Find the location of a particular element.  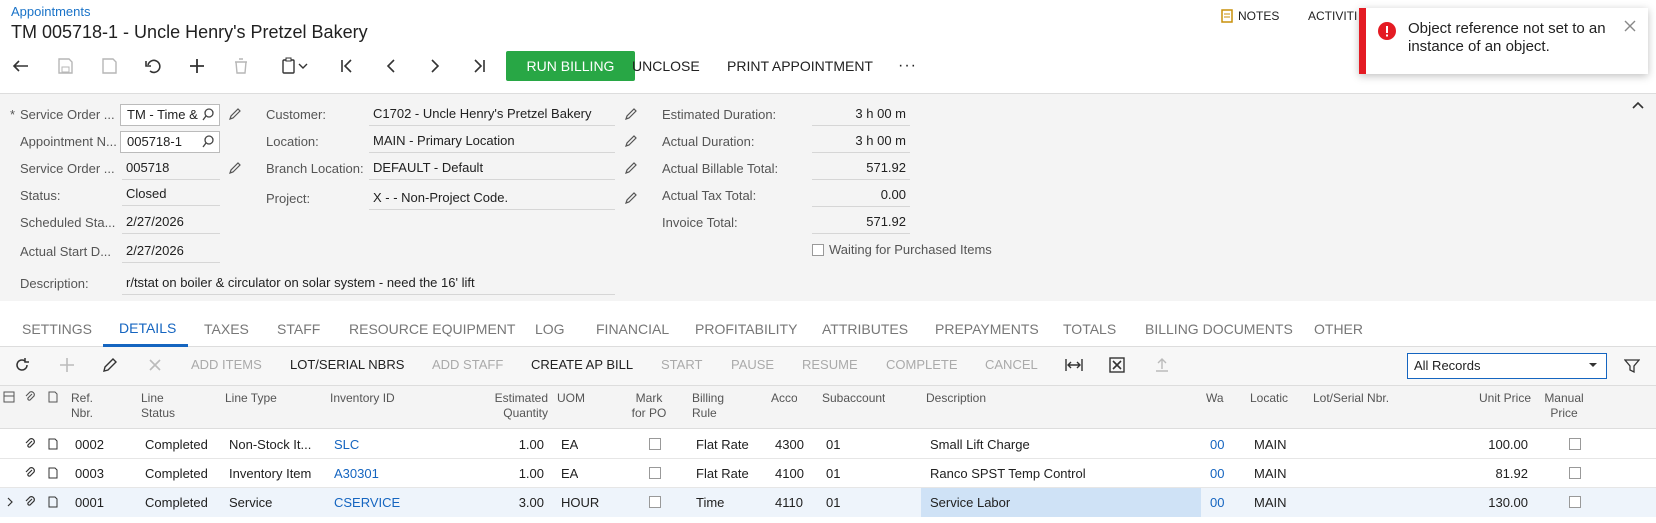

collapse-chevron-icon is located at coordinates (1638, 105).